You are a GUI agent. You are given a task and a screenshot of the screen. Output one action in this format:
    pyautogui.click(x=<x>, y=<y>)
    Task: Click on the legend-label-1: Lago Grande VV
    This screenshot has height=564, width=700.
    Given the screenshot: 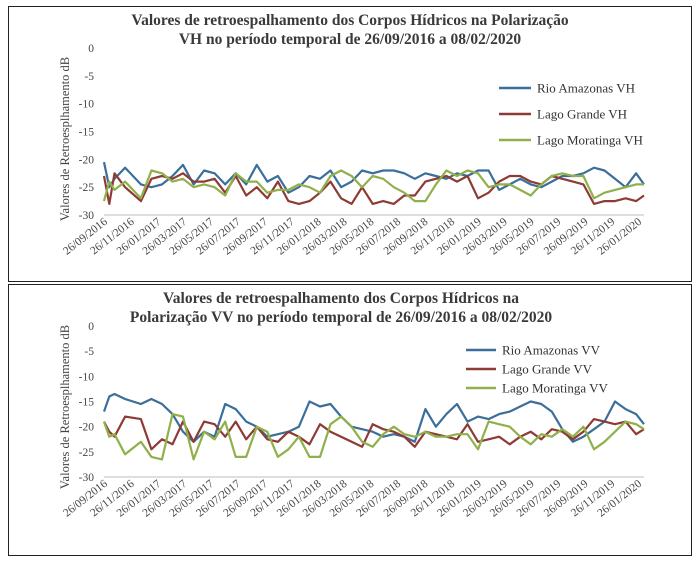 What is the action you would take?
    pyautogui.click(x=547, y=369)
    